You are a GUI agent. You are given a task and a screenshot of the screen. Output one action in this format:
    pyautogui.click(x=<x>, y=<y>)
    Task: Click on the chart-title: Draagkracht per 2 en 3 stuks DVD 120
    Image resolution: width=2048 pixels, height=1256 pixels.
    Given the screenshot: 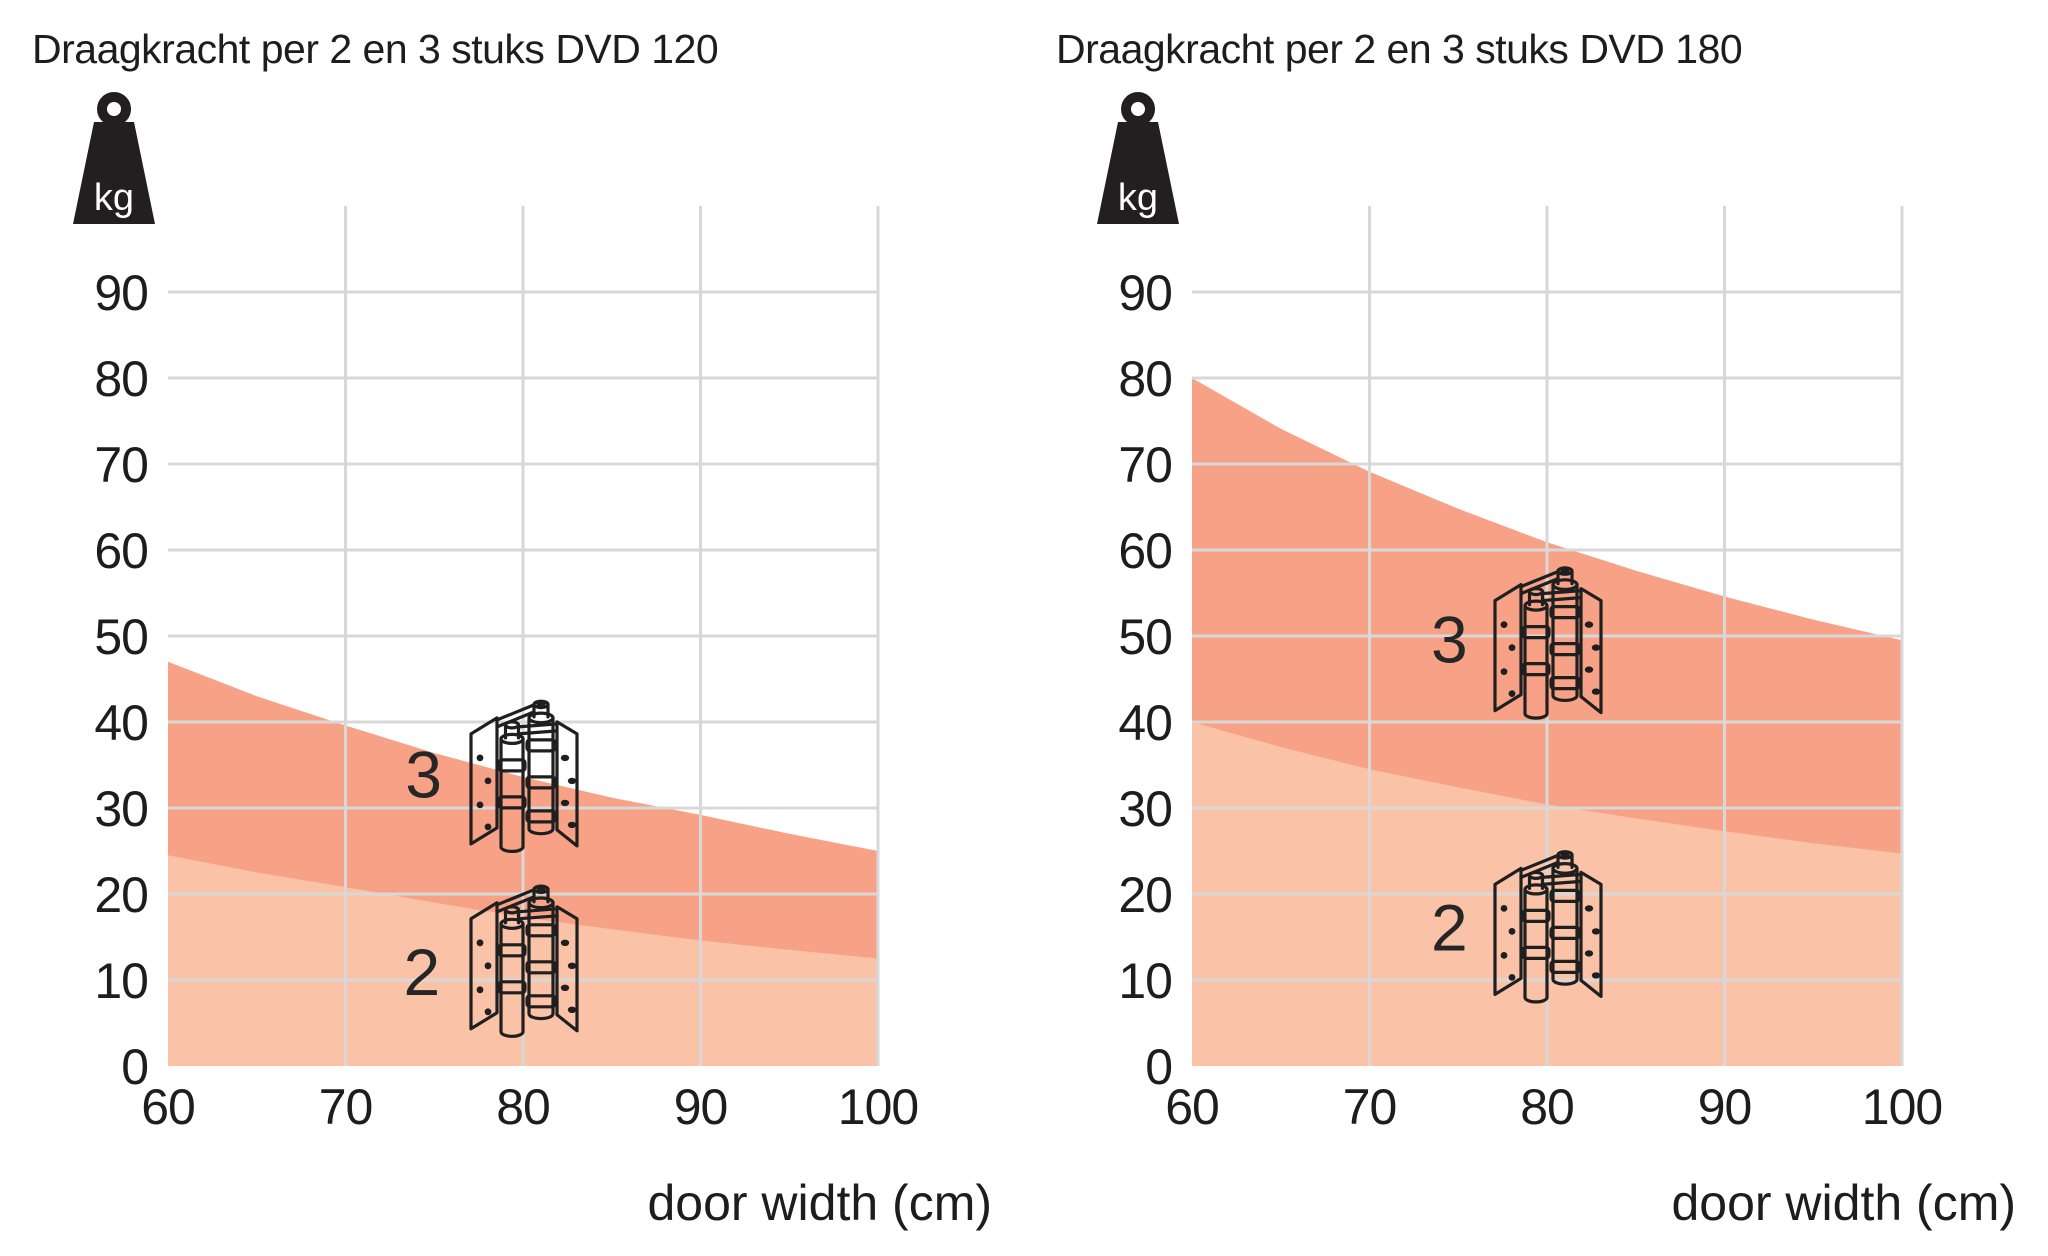 What is the action you would take?
    pyautogui.click(x=375, y=49)
    